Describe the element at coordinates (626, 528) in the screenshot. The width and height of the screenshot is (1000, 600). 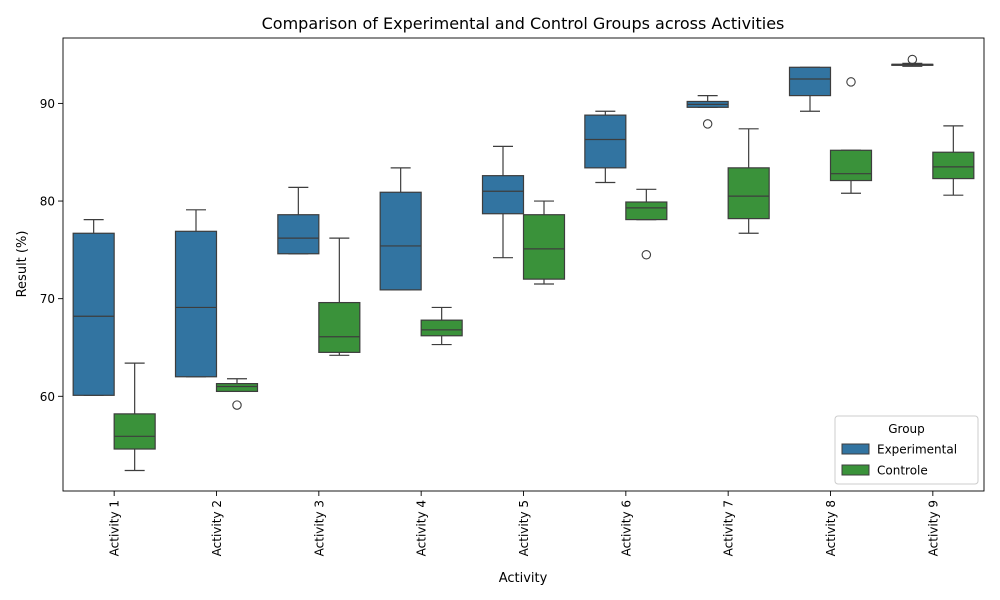
I see `x-tick-label: Activity 6` at that location.